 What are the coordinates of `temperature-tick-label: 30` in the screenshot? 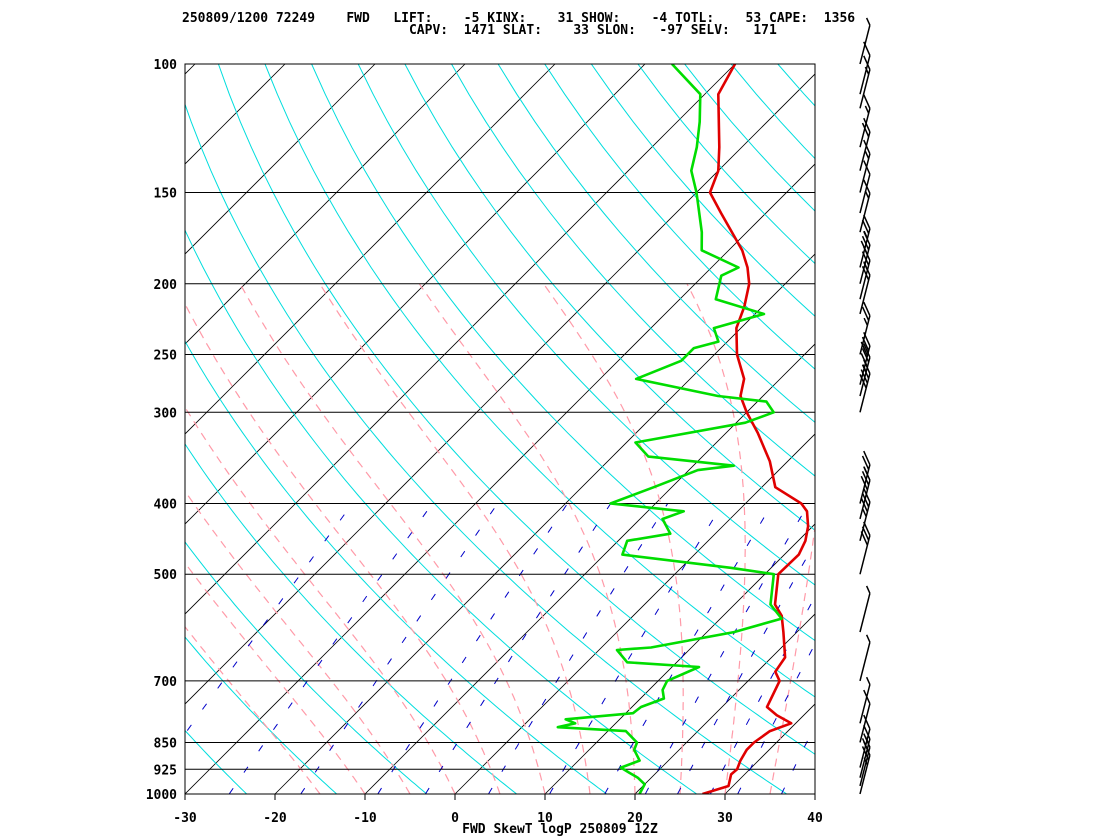 It's located at (725, 818).